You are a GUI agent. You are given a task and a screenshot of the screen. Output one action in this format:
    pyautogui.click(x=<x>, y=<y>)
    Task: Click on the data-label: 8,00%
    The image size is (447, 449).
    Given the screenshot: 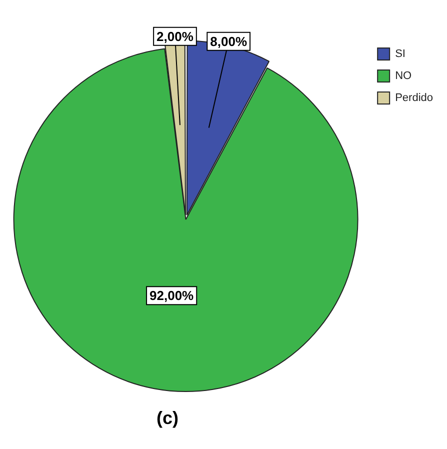 What is the action you would take?
    pyautogui.click(x=229, y=41)
    